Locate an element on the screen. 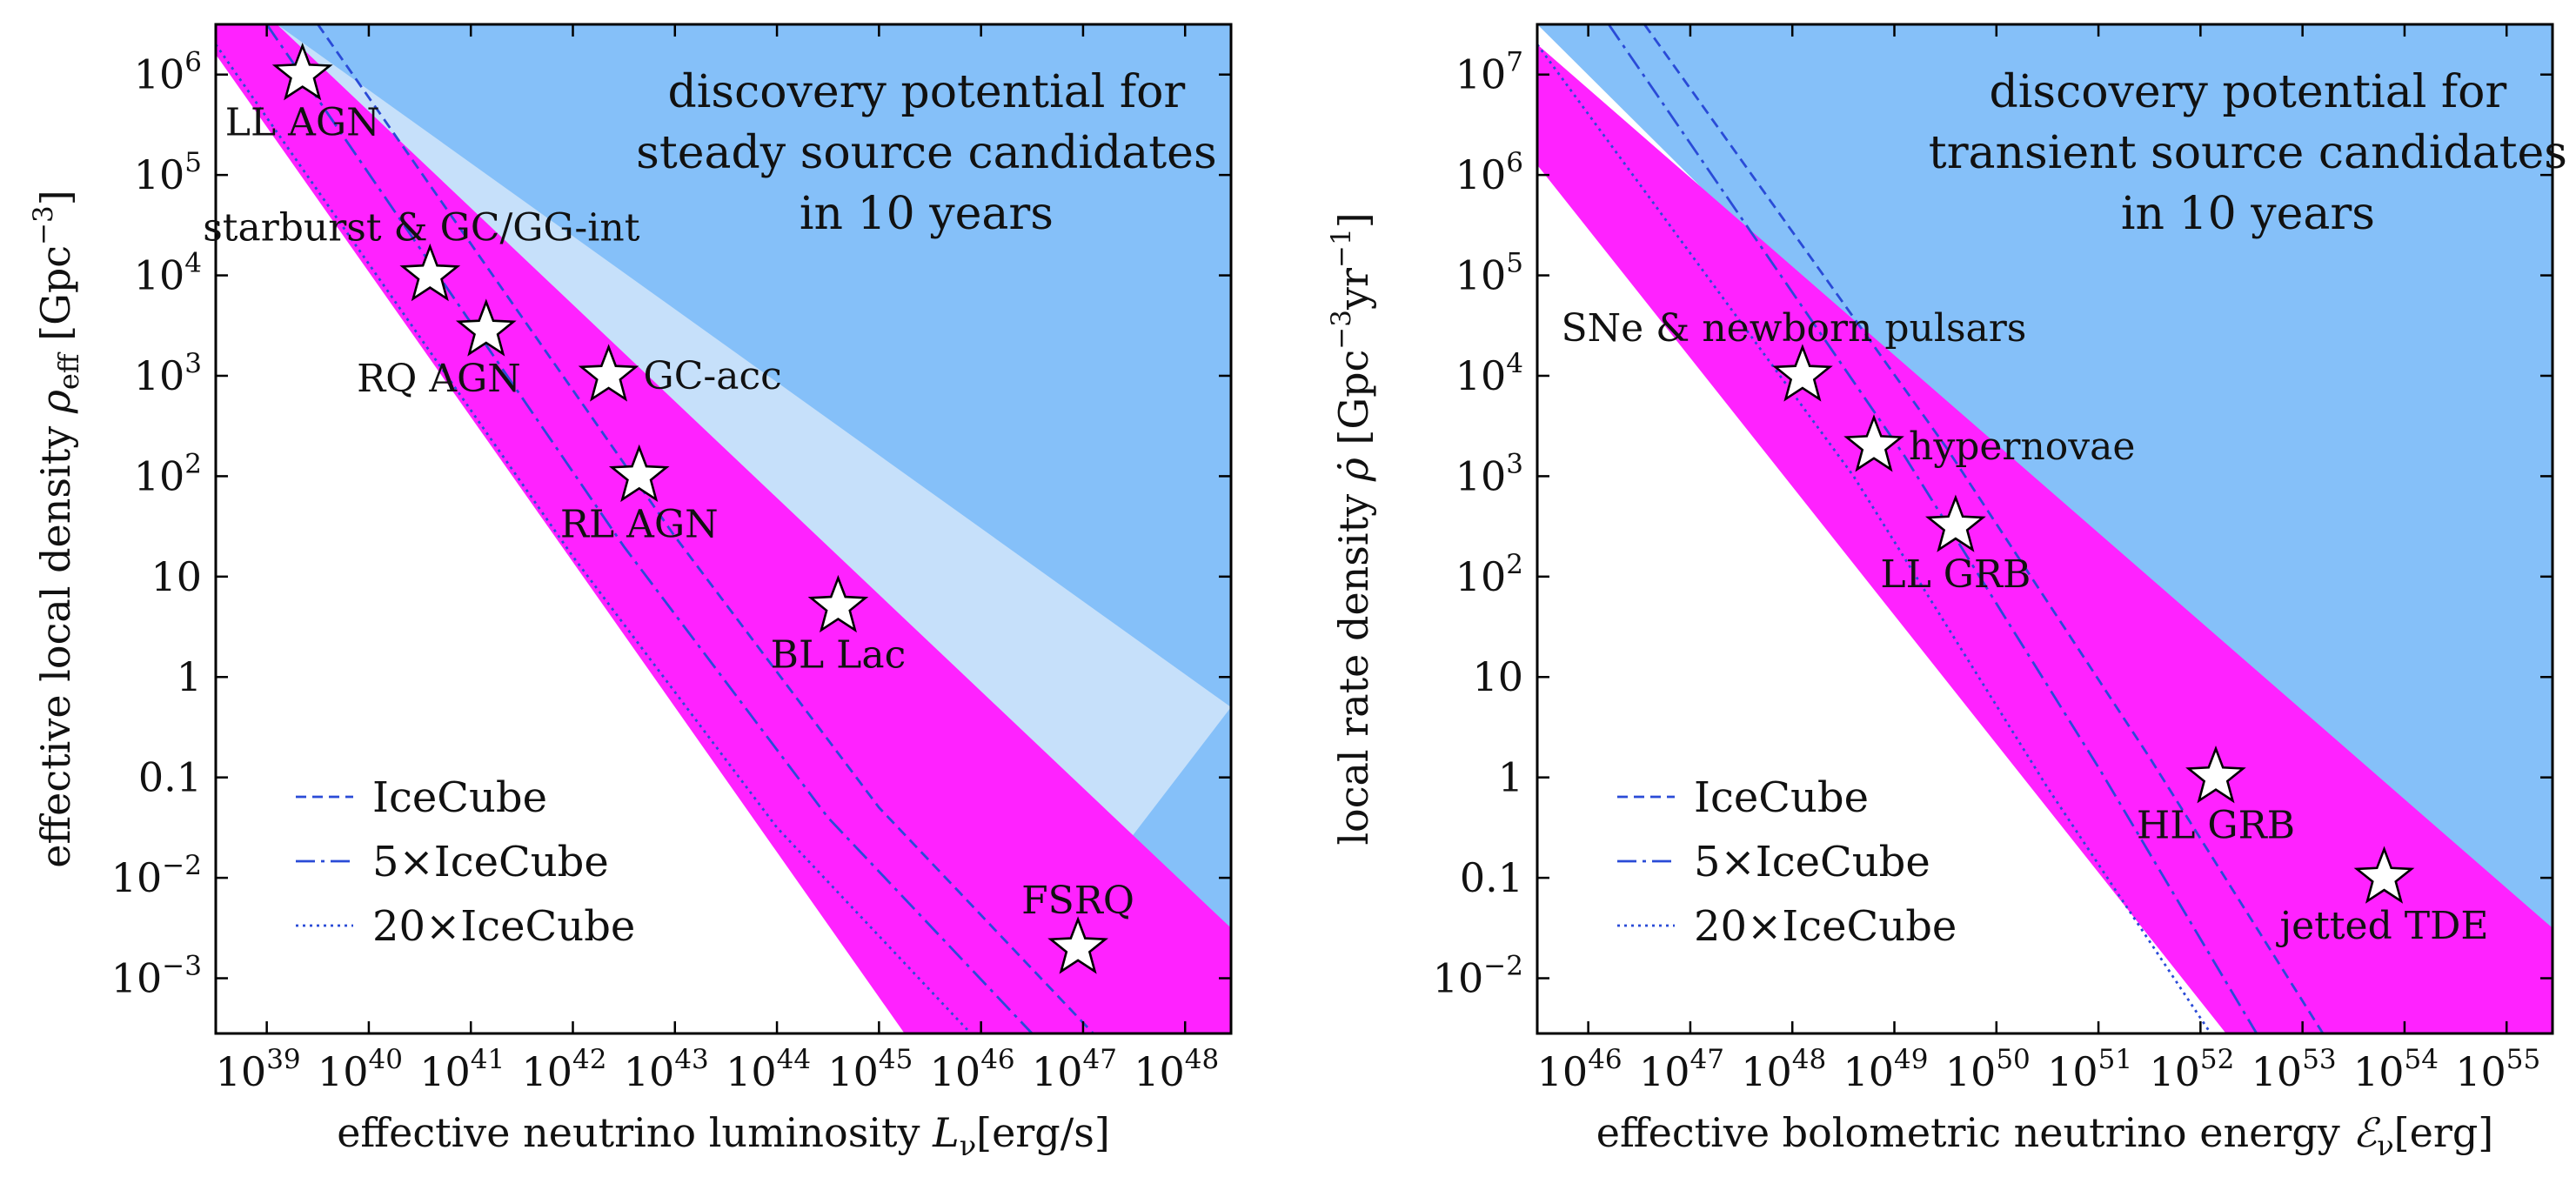 The height and width of the screenshot is (1177, 2576). x-tick-label: 1052 is located at coordinates (2191, 1069).